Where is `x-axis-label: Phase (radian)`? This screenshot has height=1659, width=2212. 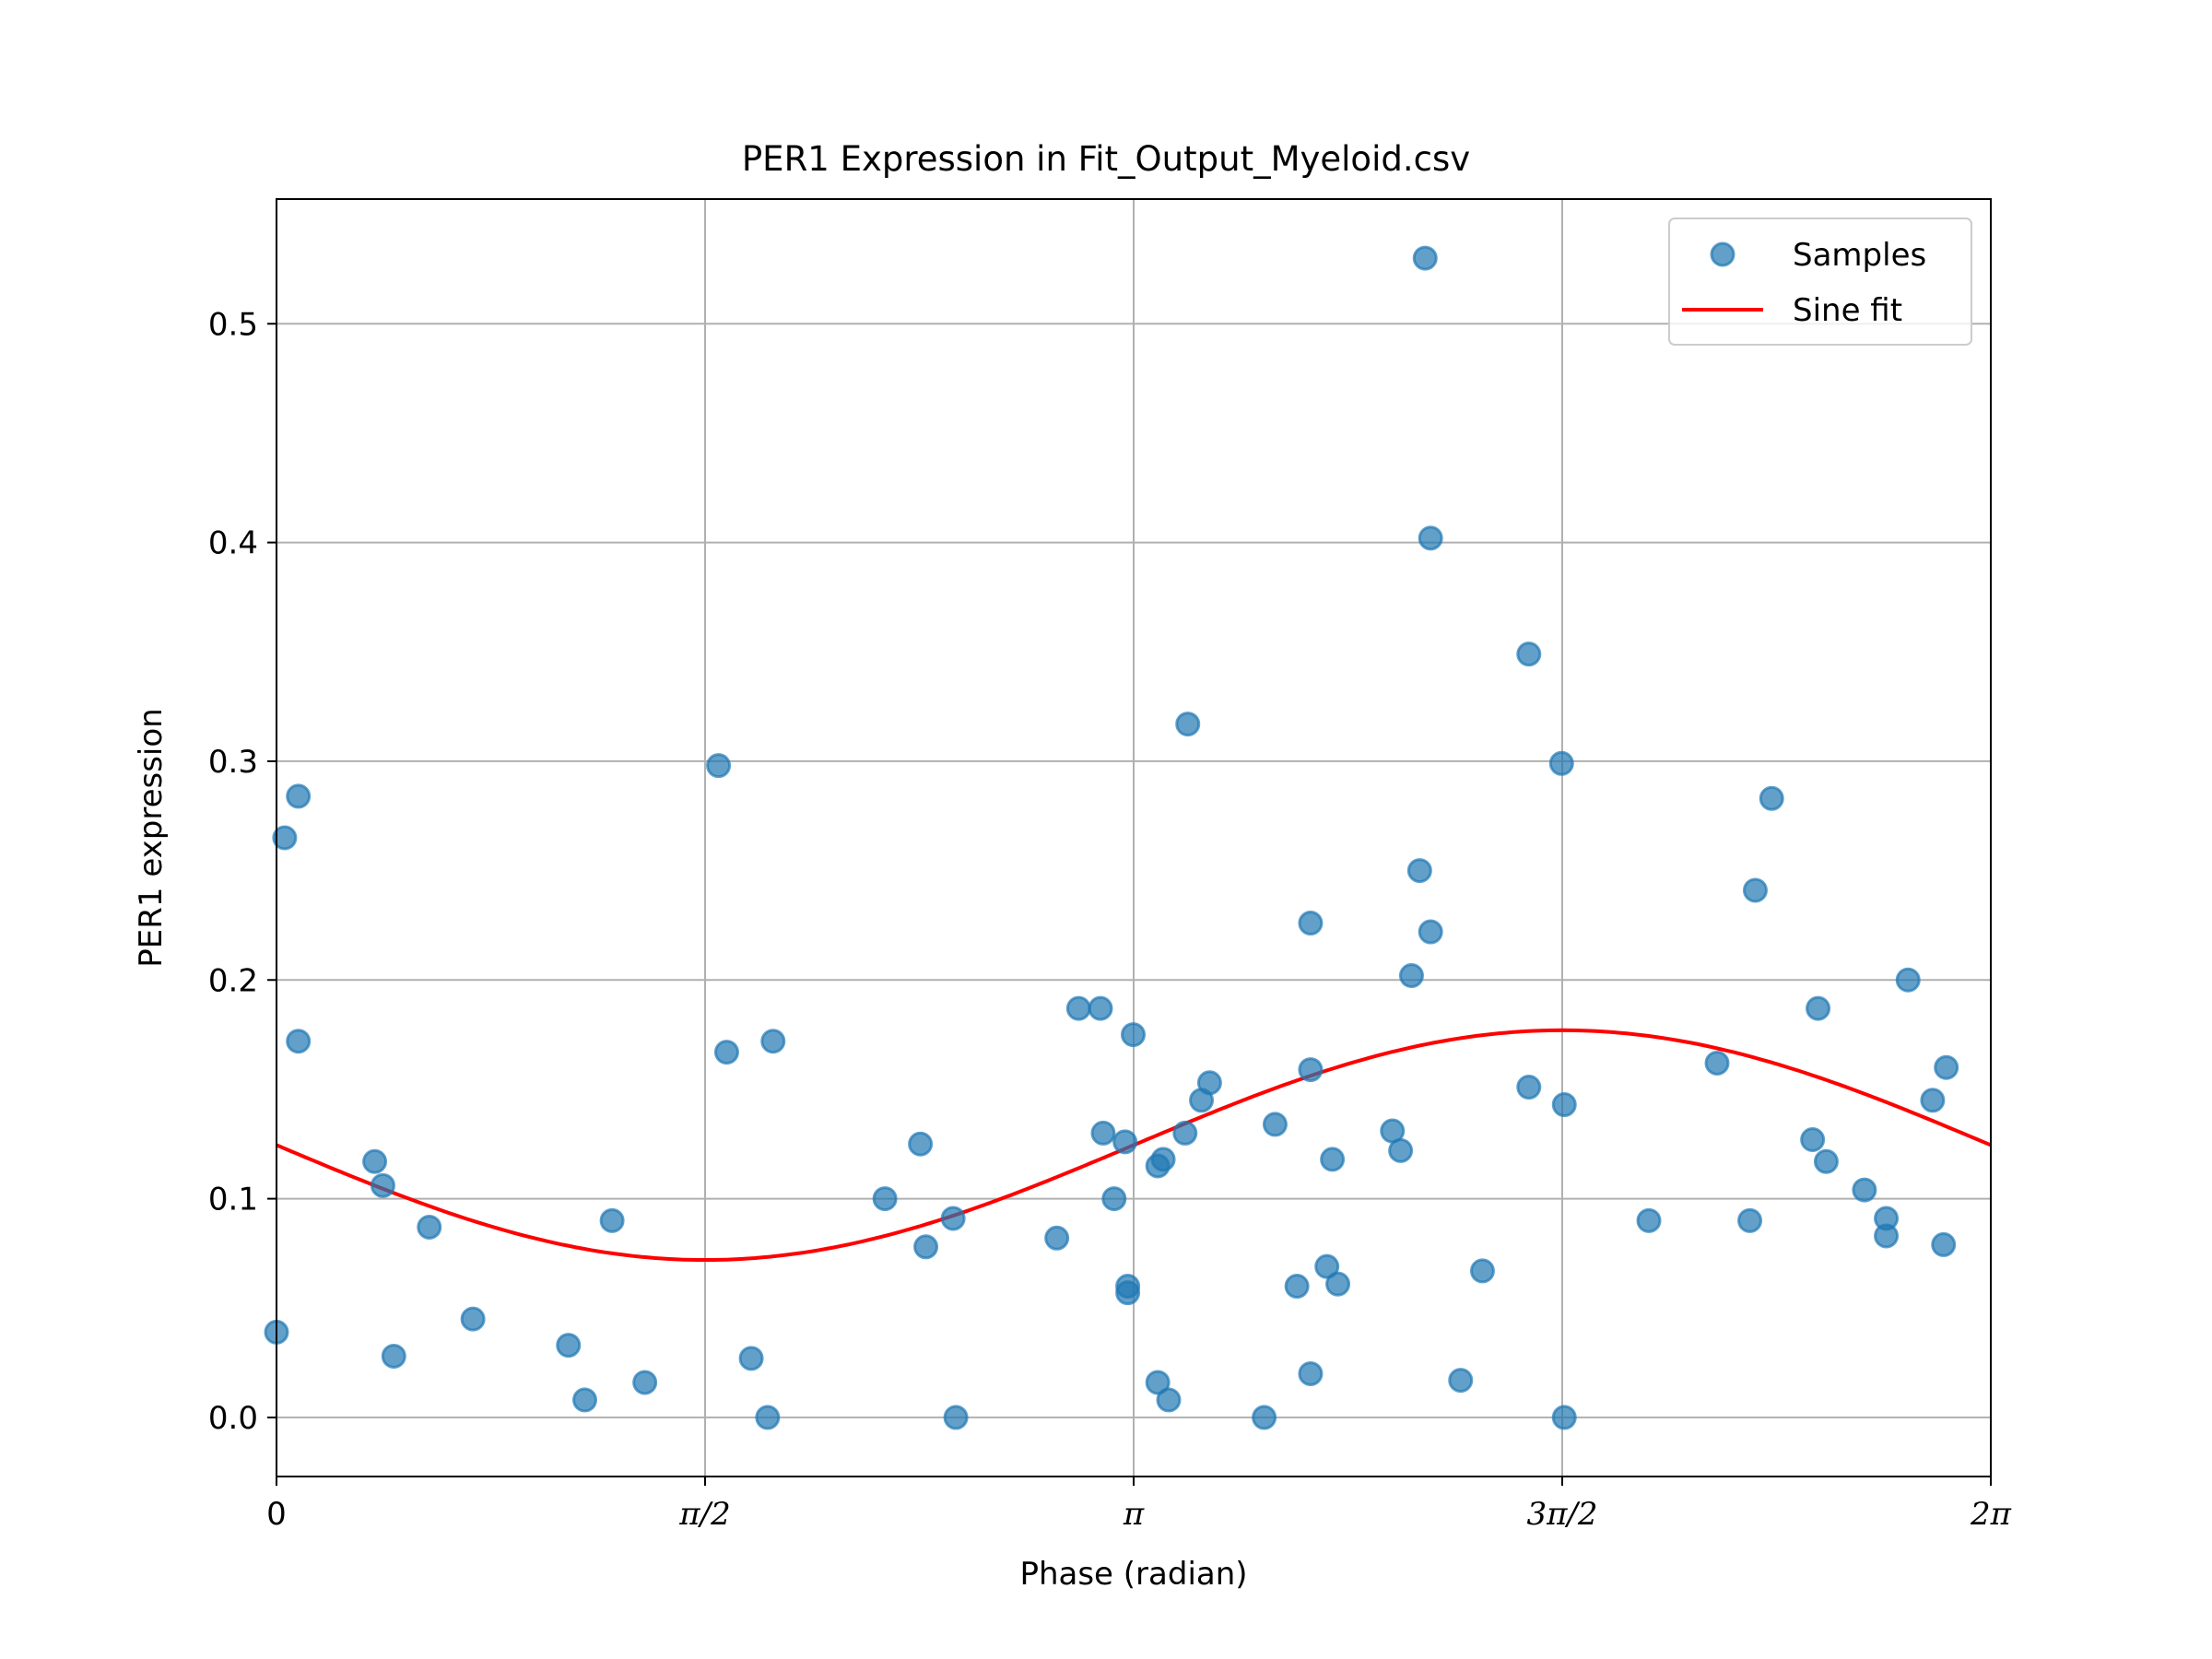 x-axis-label: Phase (radian) is located at coordinates (1133, 1574).